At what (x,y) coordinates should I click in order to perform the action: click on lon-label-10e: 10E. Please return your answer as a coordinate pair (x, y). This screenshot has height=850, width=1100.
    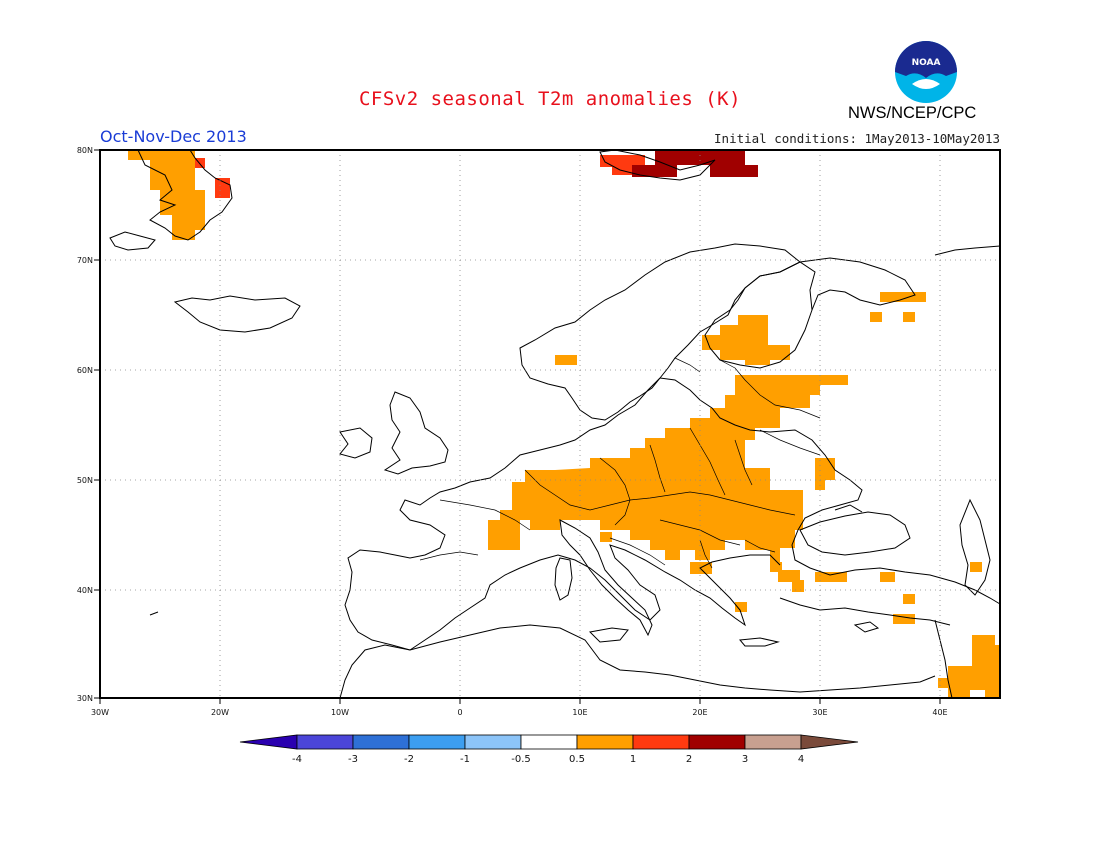
    Looking at the image, I should click on (579, 712).